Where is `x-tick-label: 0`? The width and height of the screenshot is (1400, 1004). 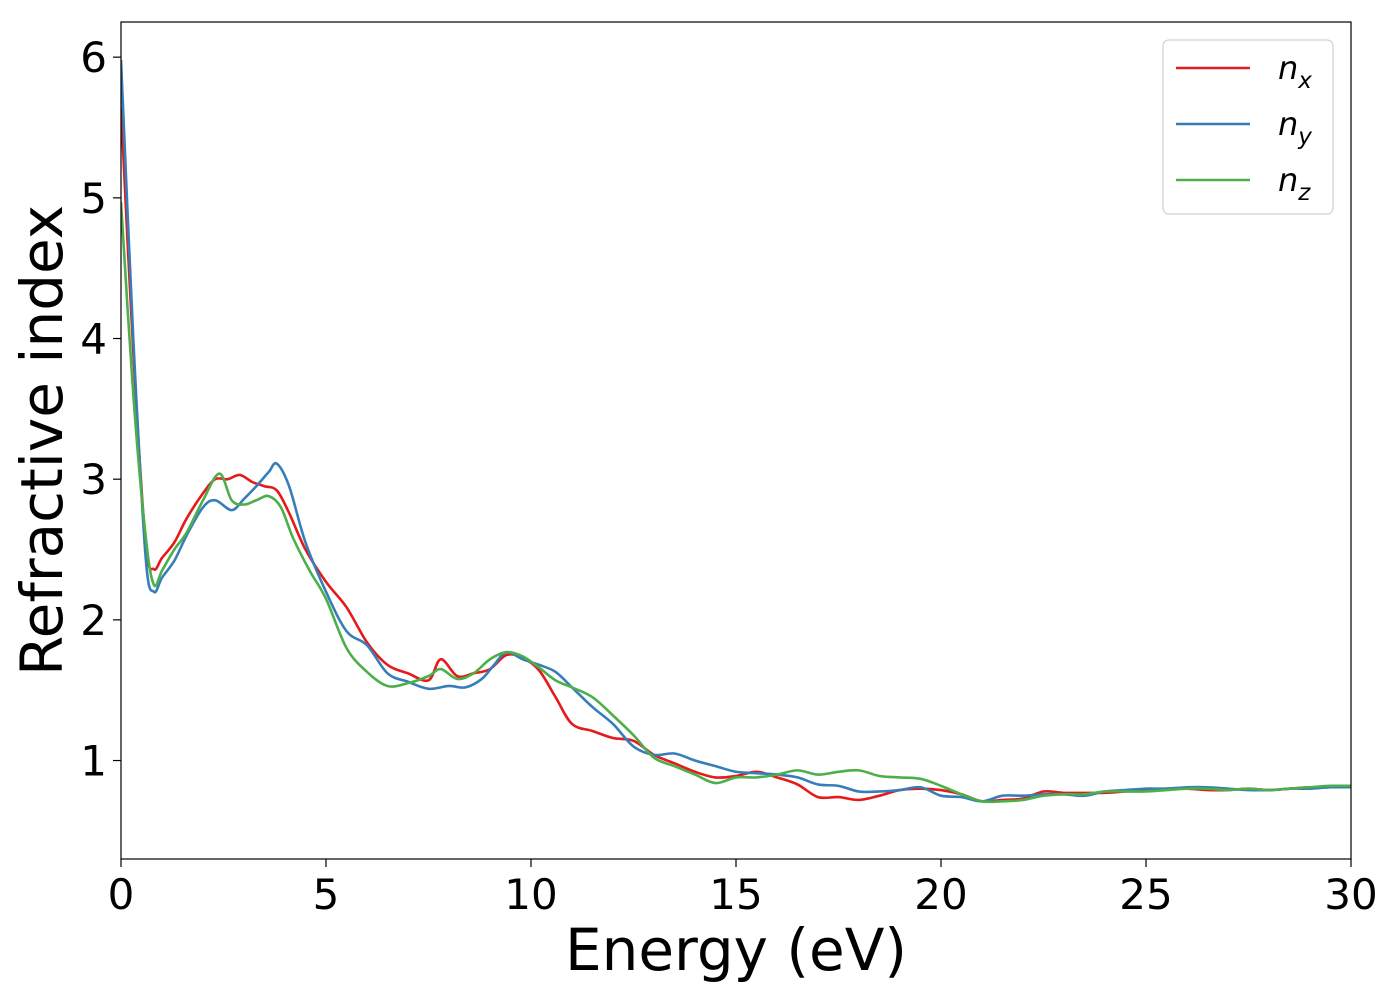
x-tick-label: 0 is located at coordinates (121, 894).